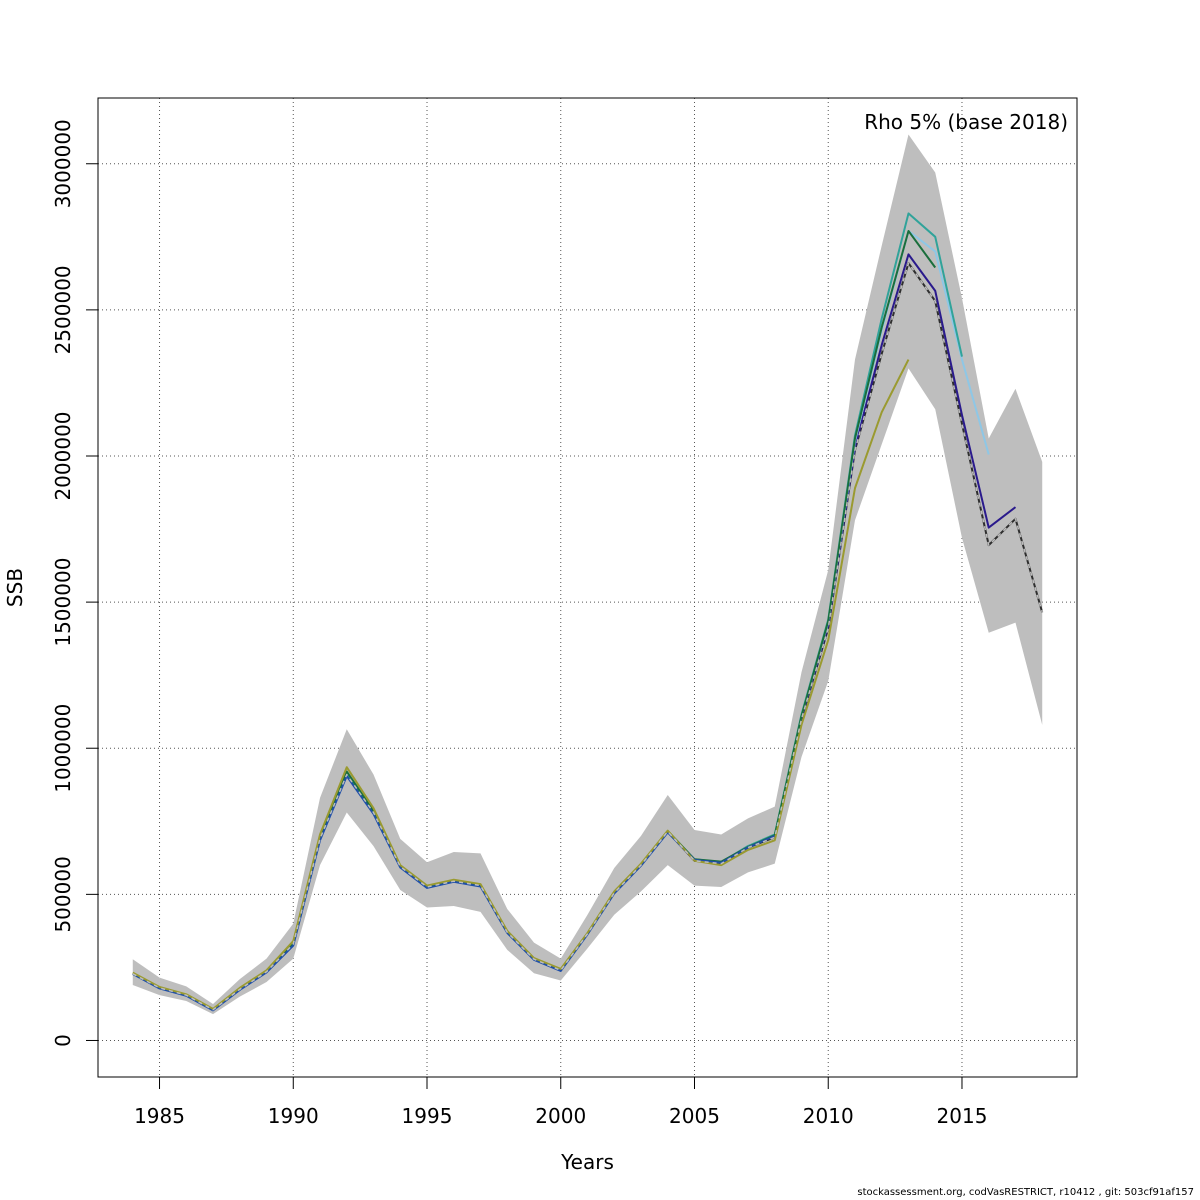 The width and height of the screenshot is (1200, 1200). I want to click on y-tick-label: 0, so click(63, 1040).